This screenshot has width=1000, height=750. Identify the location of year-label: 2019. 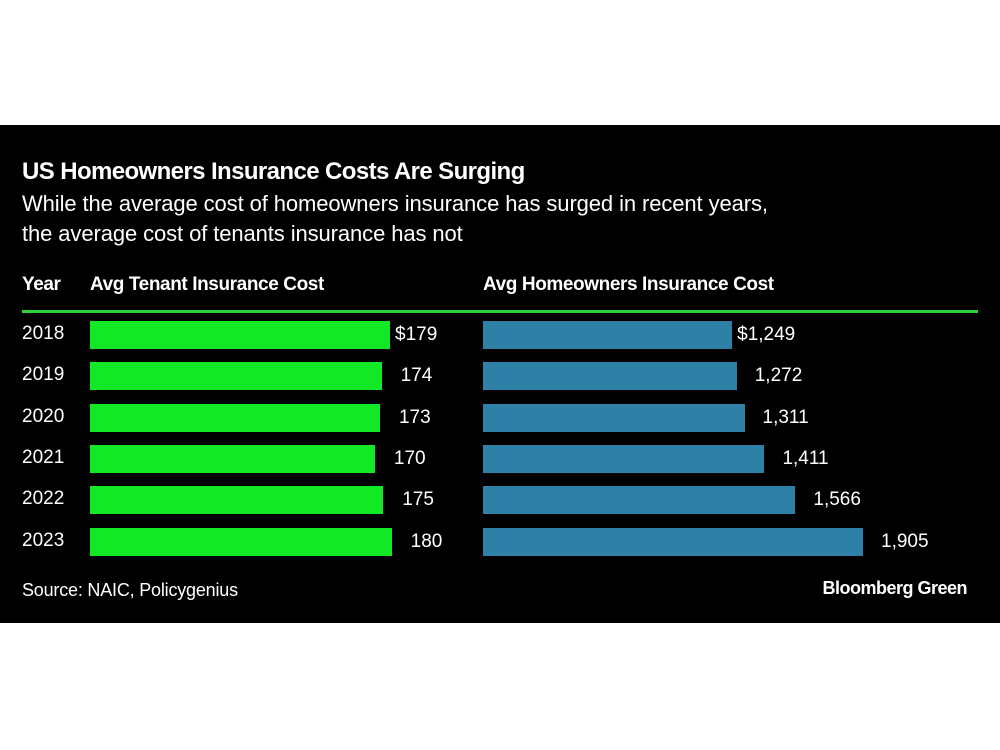
(43, 375).